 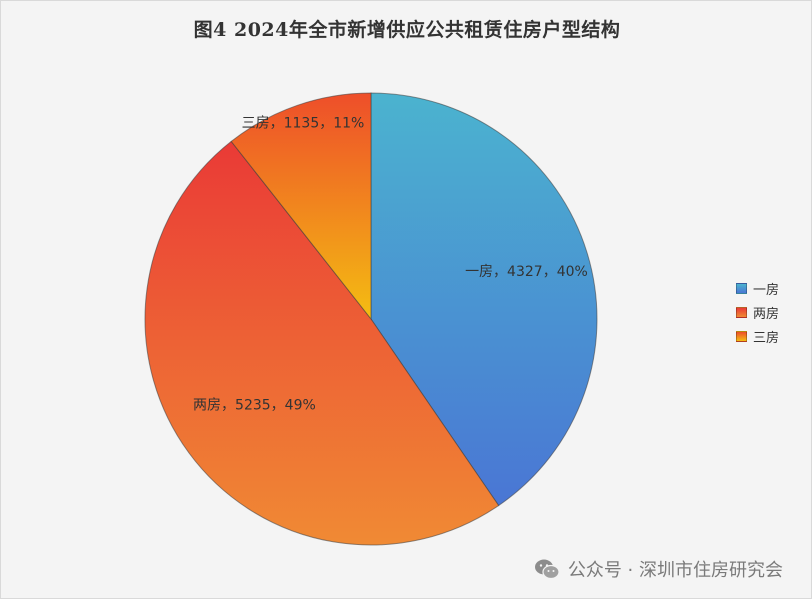 What do you see at coordinates (741, 336) in the screenshot?
I see `legend-swatch-3br` at bounding box center [741, 336].